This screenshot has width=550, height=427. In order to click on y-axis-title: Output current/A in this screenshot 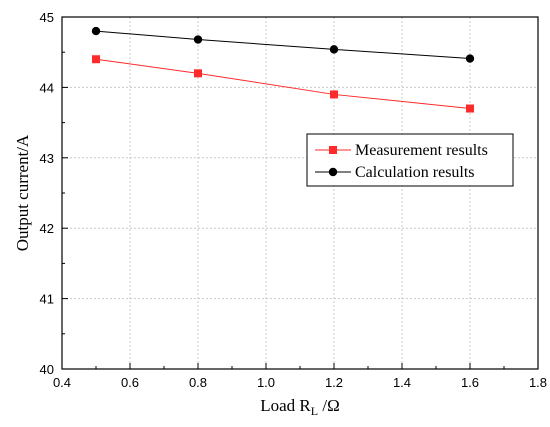, I will do `click(22, 192)`.